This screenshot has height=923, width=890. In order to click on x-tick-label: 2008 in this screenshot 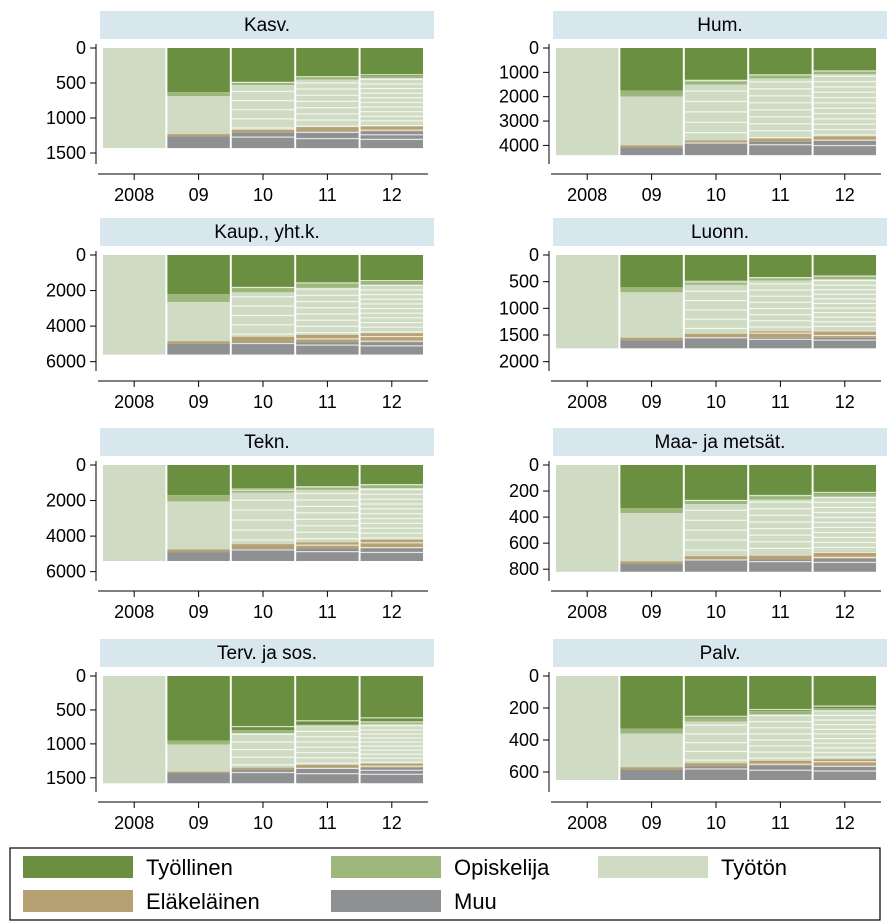, I will do `click(134, 823)`.